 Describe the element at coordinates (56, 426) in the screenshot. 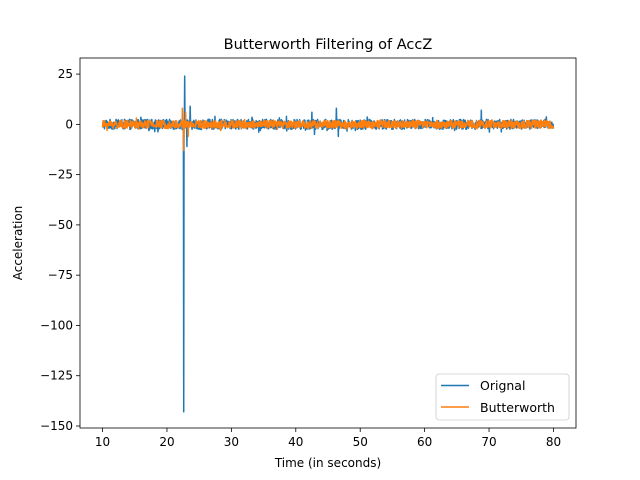

I see `y-tick-label: −150` at that location.